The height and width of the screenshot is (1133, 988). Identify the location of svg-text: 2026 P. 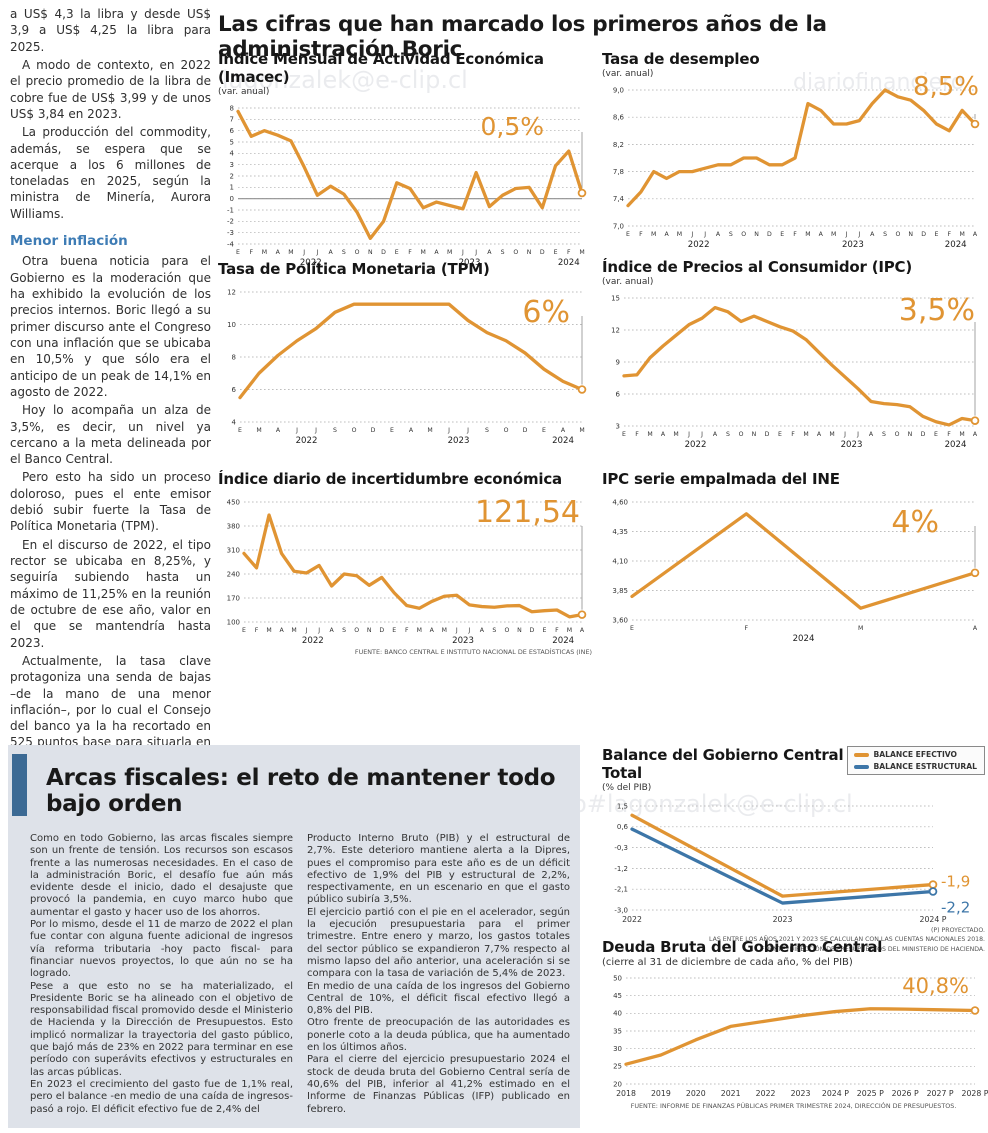
(905, 1093).